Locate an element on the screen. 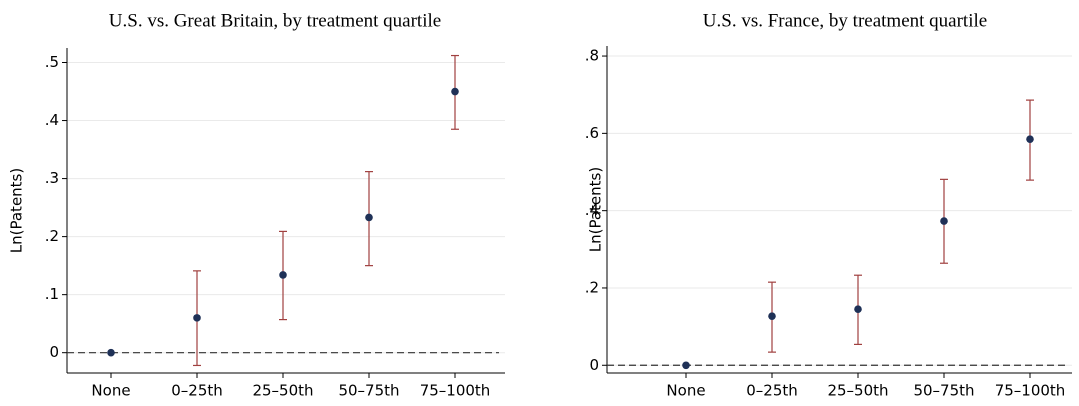 This screenshot has width=1079, height=406. chart-title: U.S. vs. France, by treatment quartile is located at coordinates (845, 20).